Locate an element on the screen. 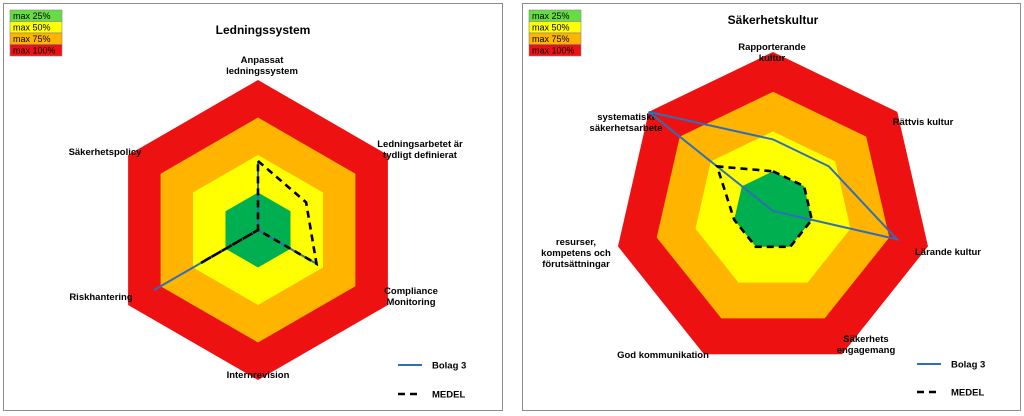  axis-label-compliance-monitoring: Compliance Monitoring is located at coordinates (411, 297).